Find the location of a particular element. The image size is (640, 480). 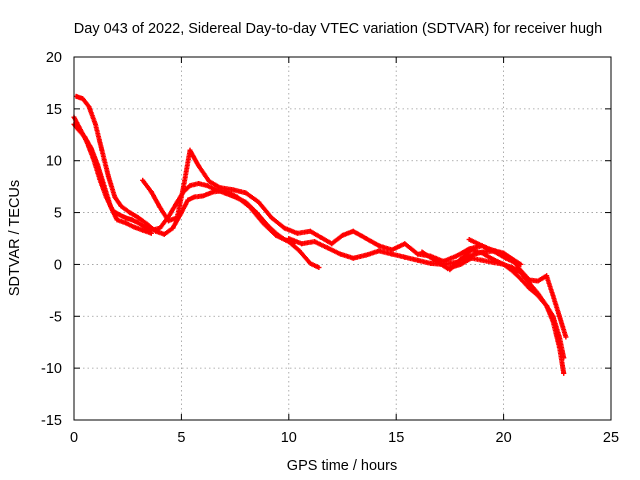

x-tick-label: 15 is located at coordinates (396, 438).